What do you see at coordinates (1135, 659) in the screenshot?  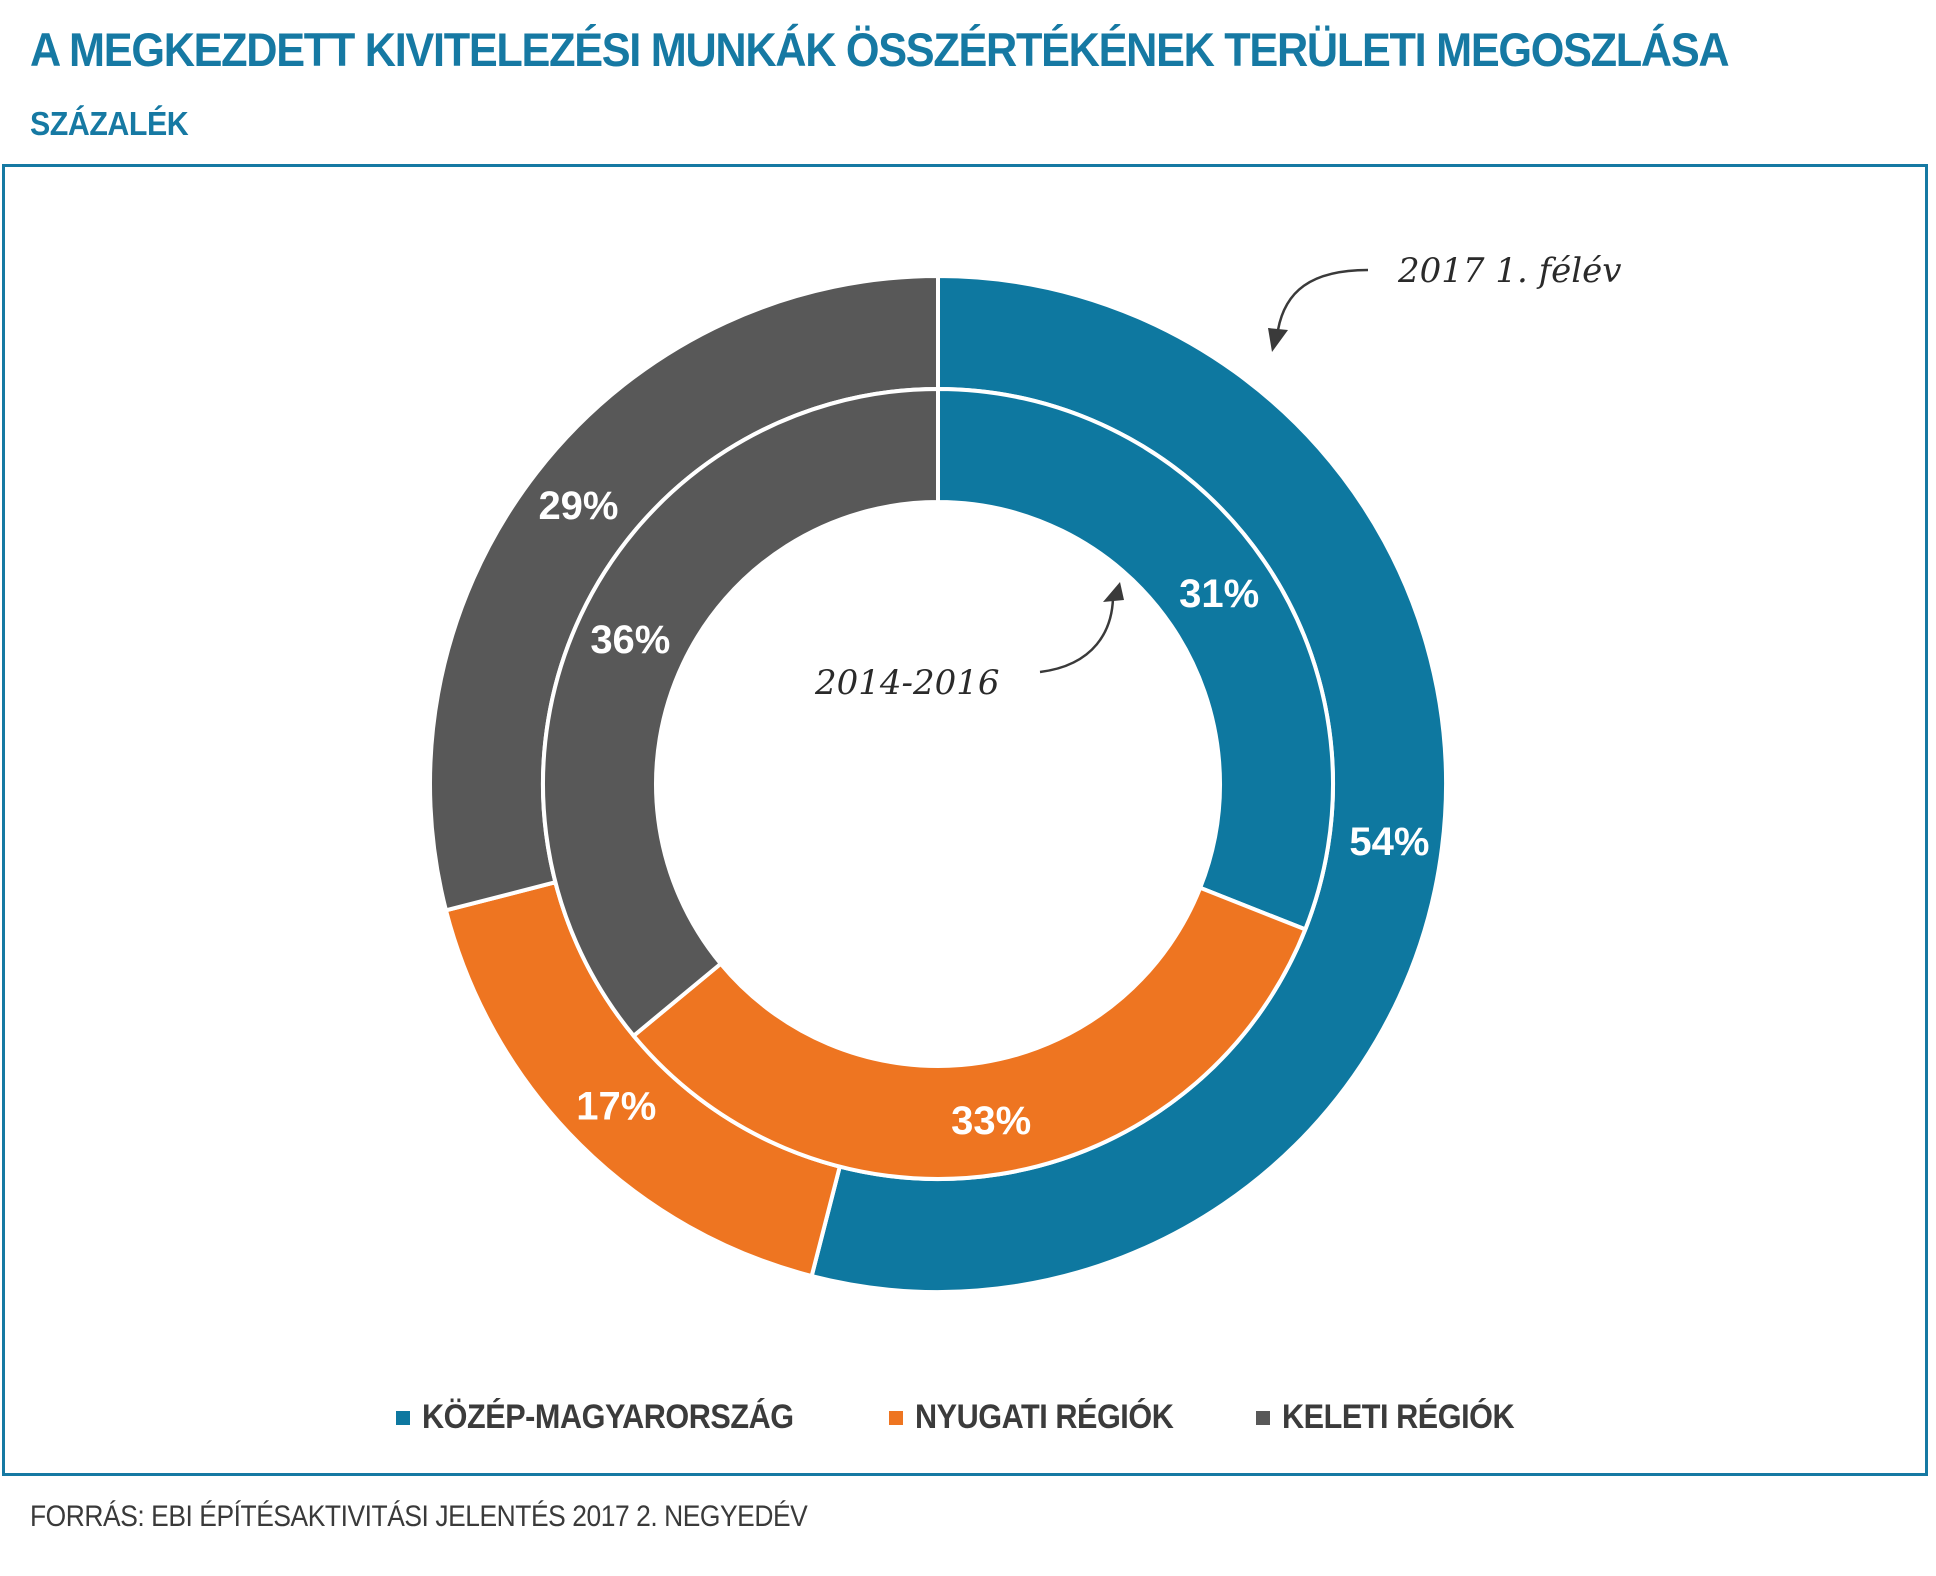 I see `slice-ring-2014-2016-kozep` at bounding box center [1135, 659].